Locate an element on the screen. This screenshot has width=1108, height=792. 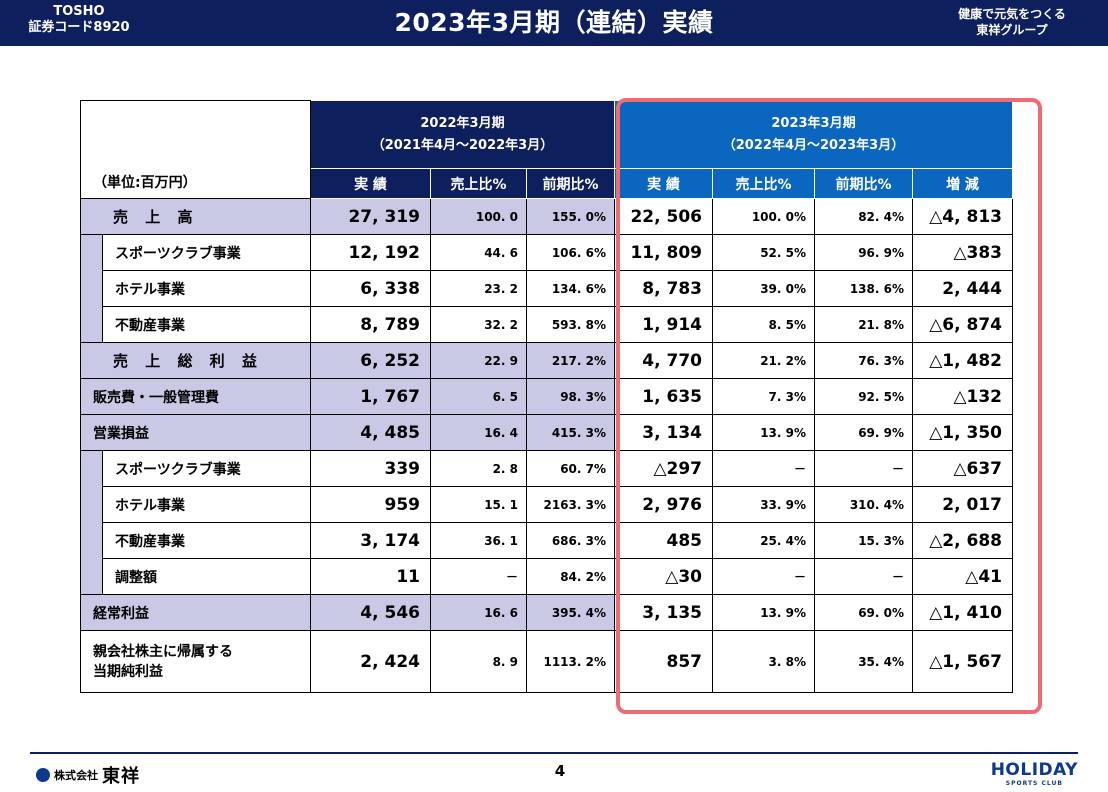
row-label: 調整額 is located at coordinates (206, 576).